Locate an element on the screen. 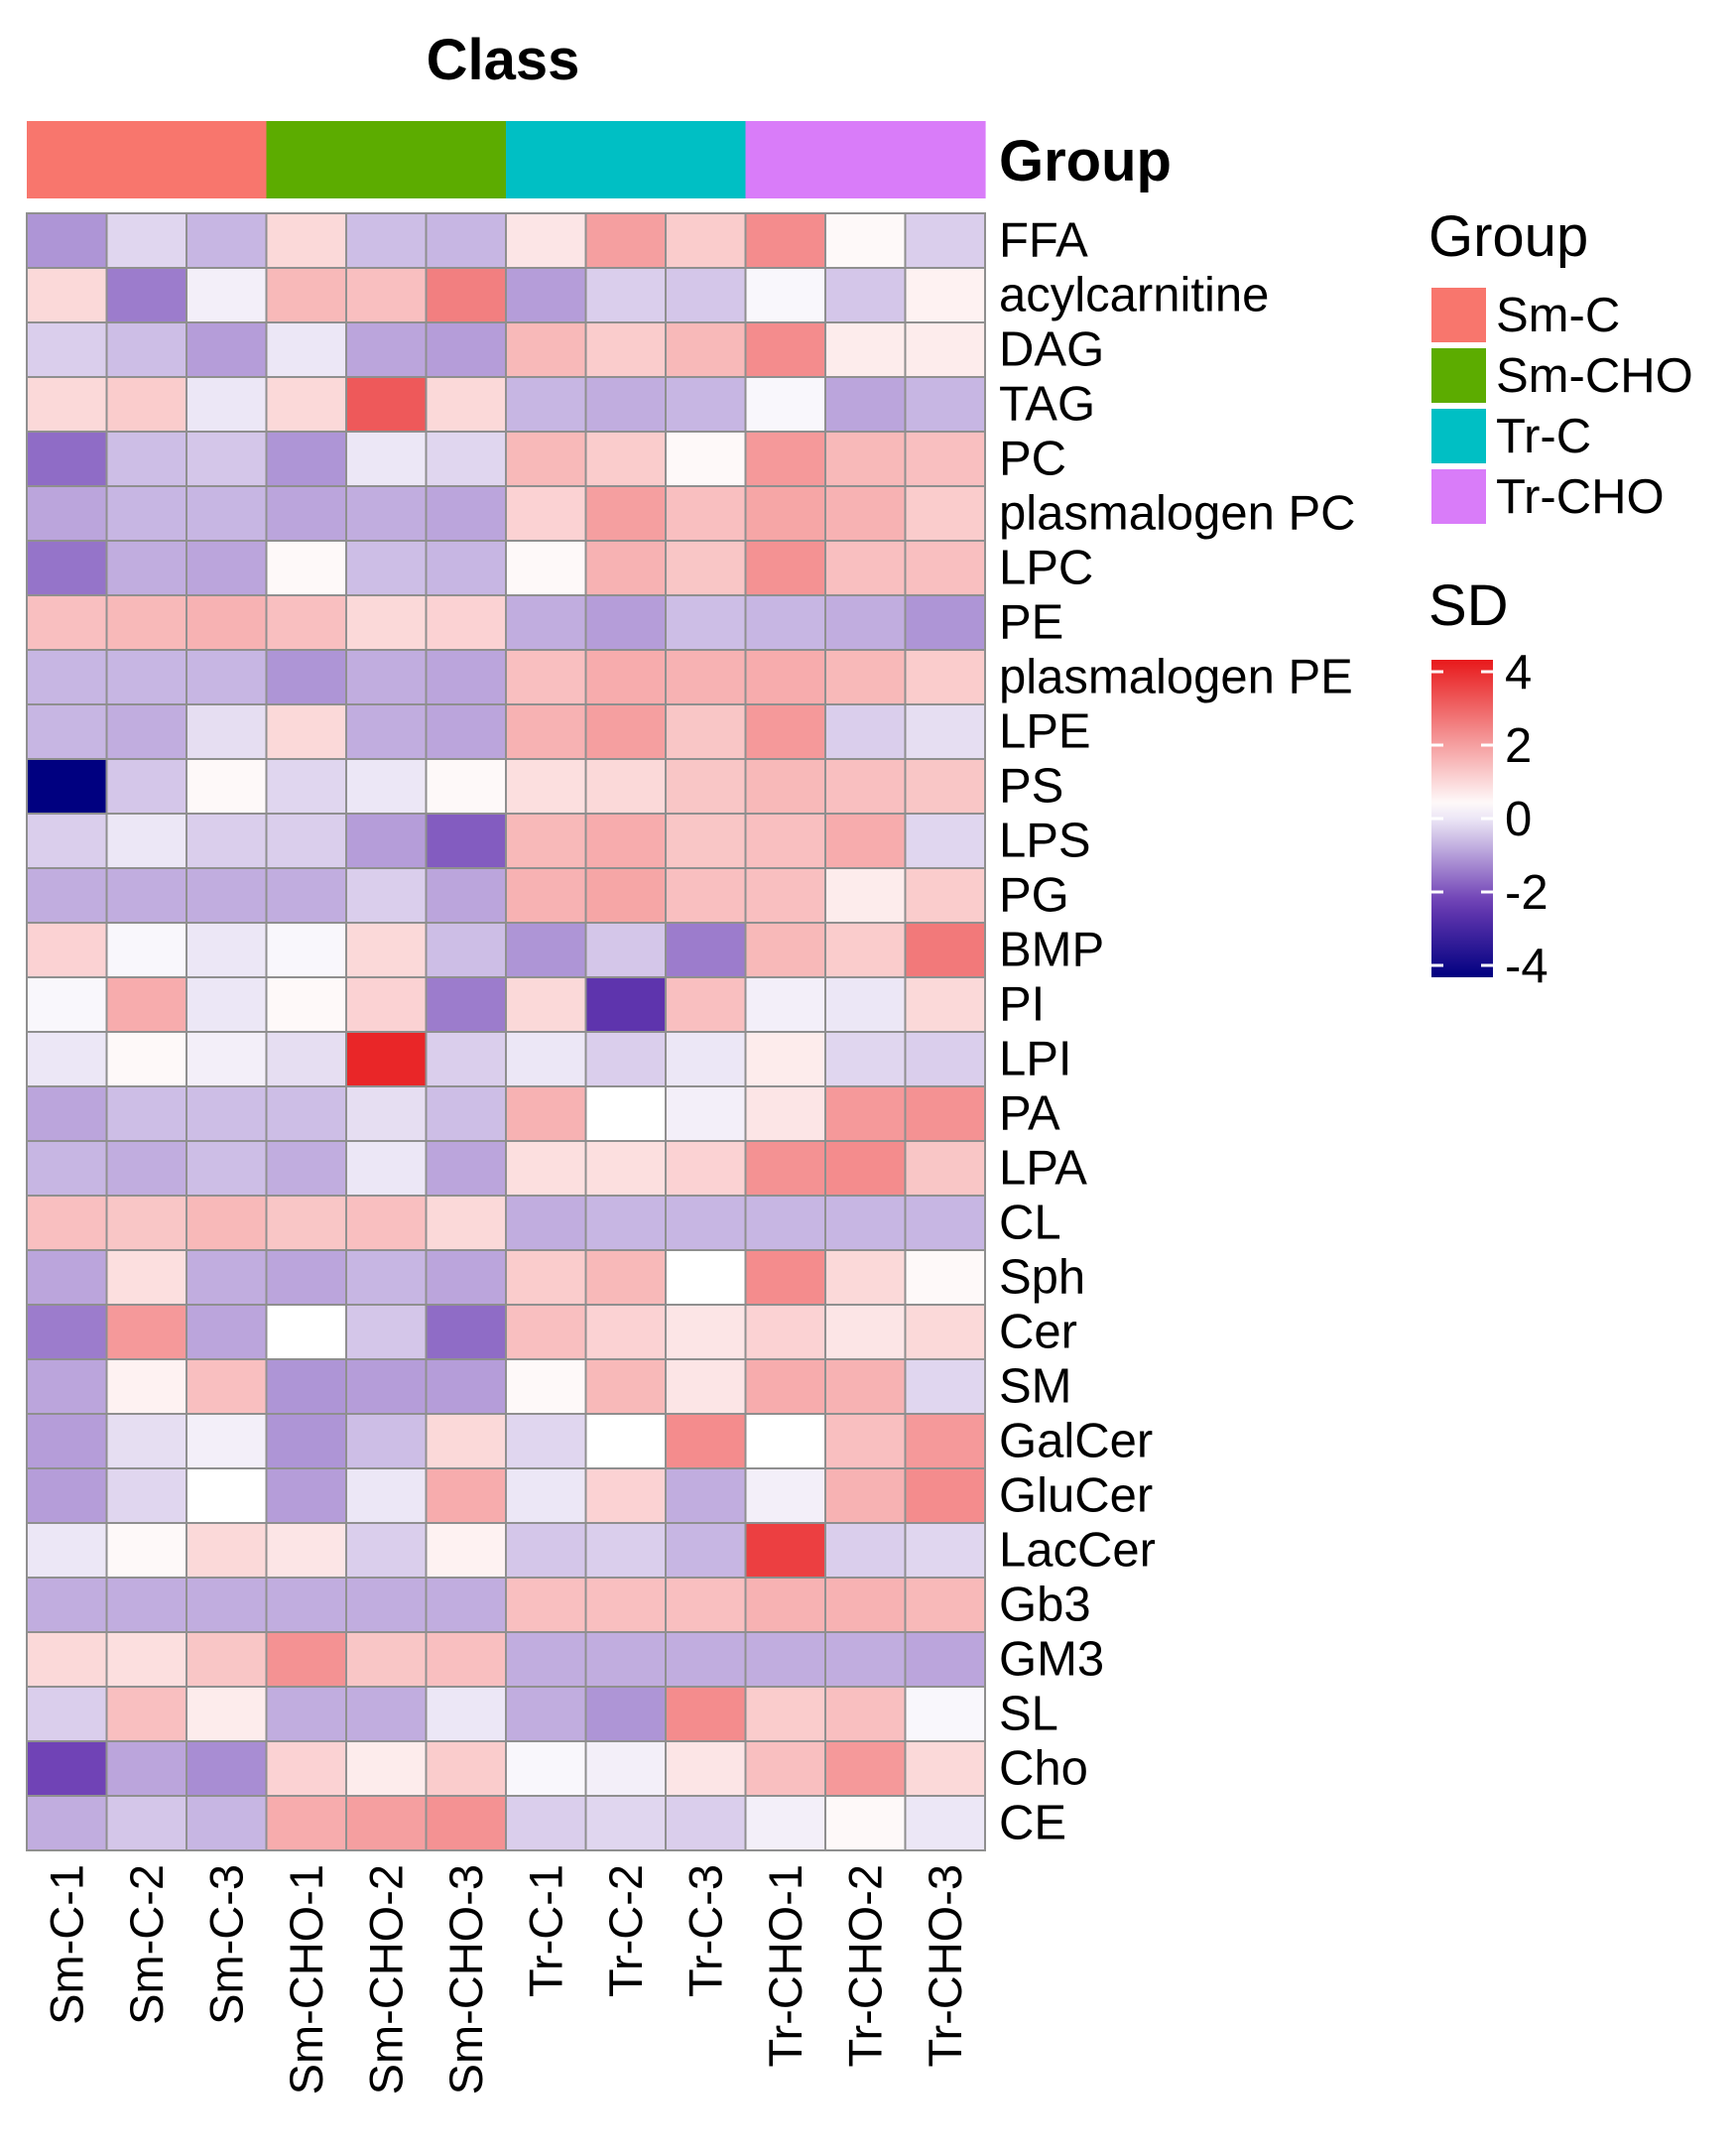  color-scale-tick-label: -2 is located at coordinates (1527, 893).